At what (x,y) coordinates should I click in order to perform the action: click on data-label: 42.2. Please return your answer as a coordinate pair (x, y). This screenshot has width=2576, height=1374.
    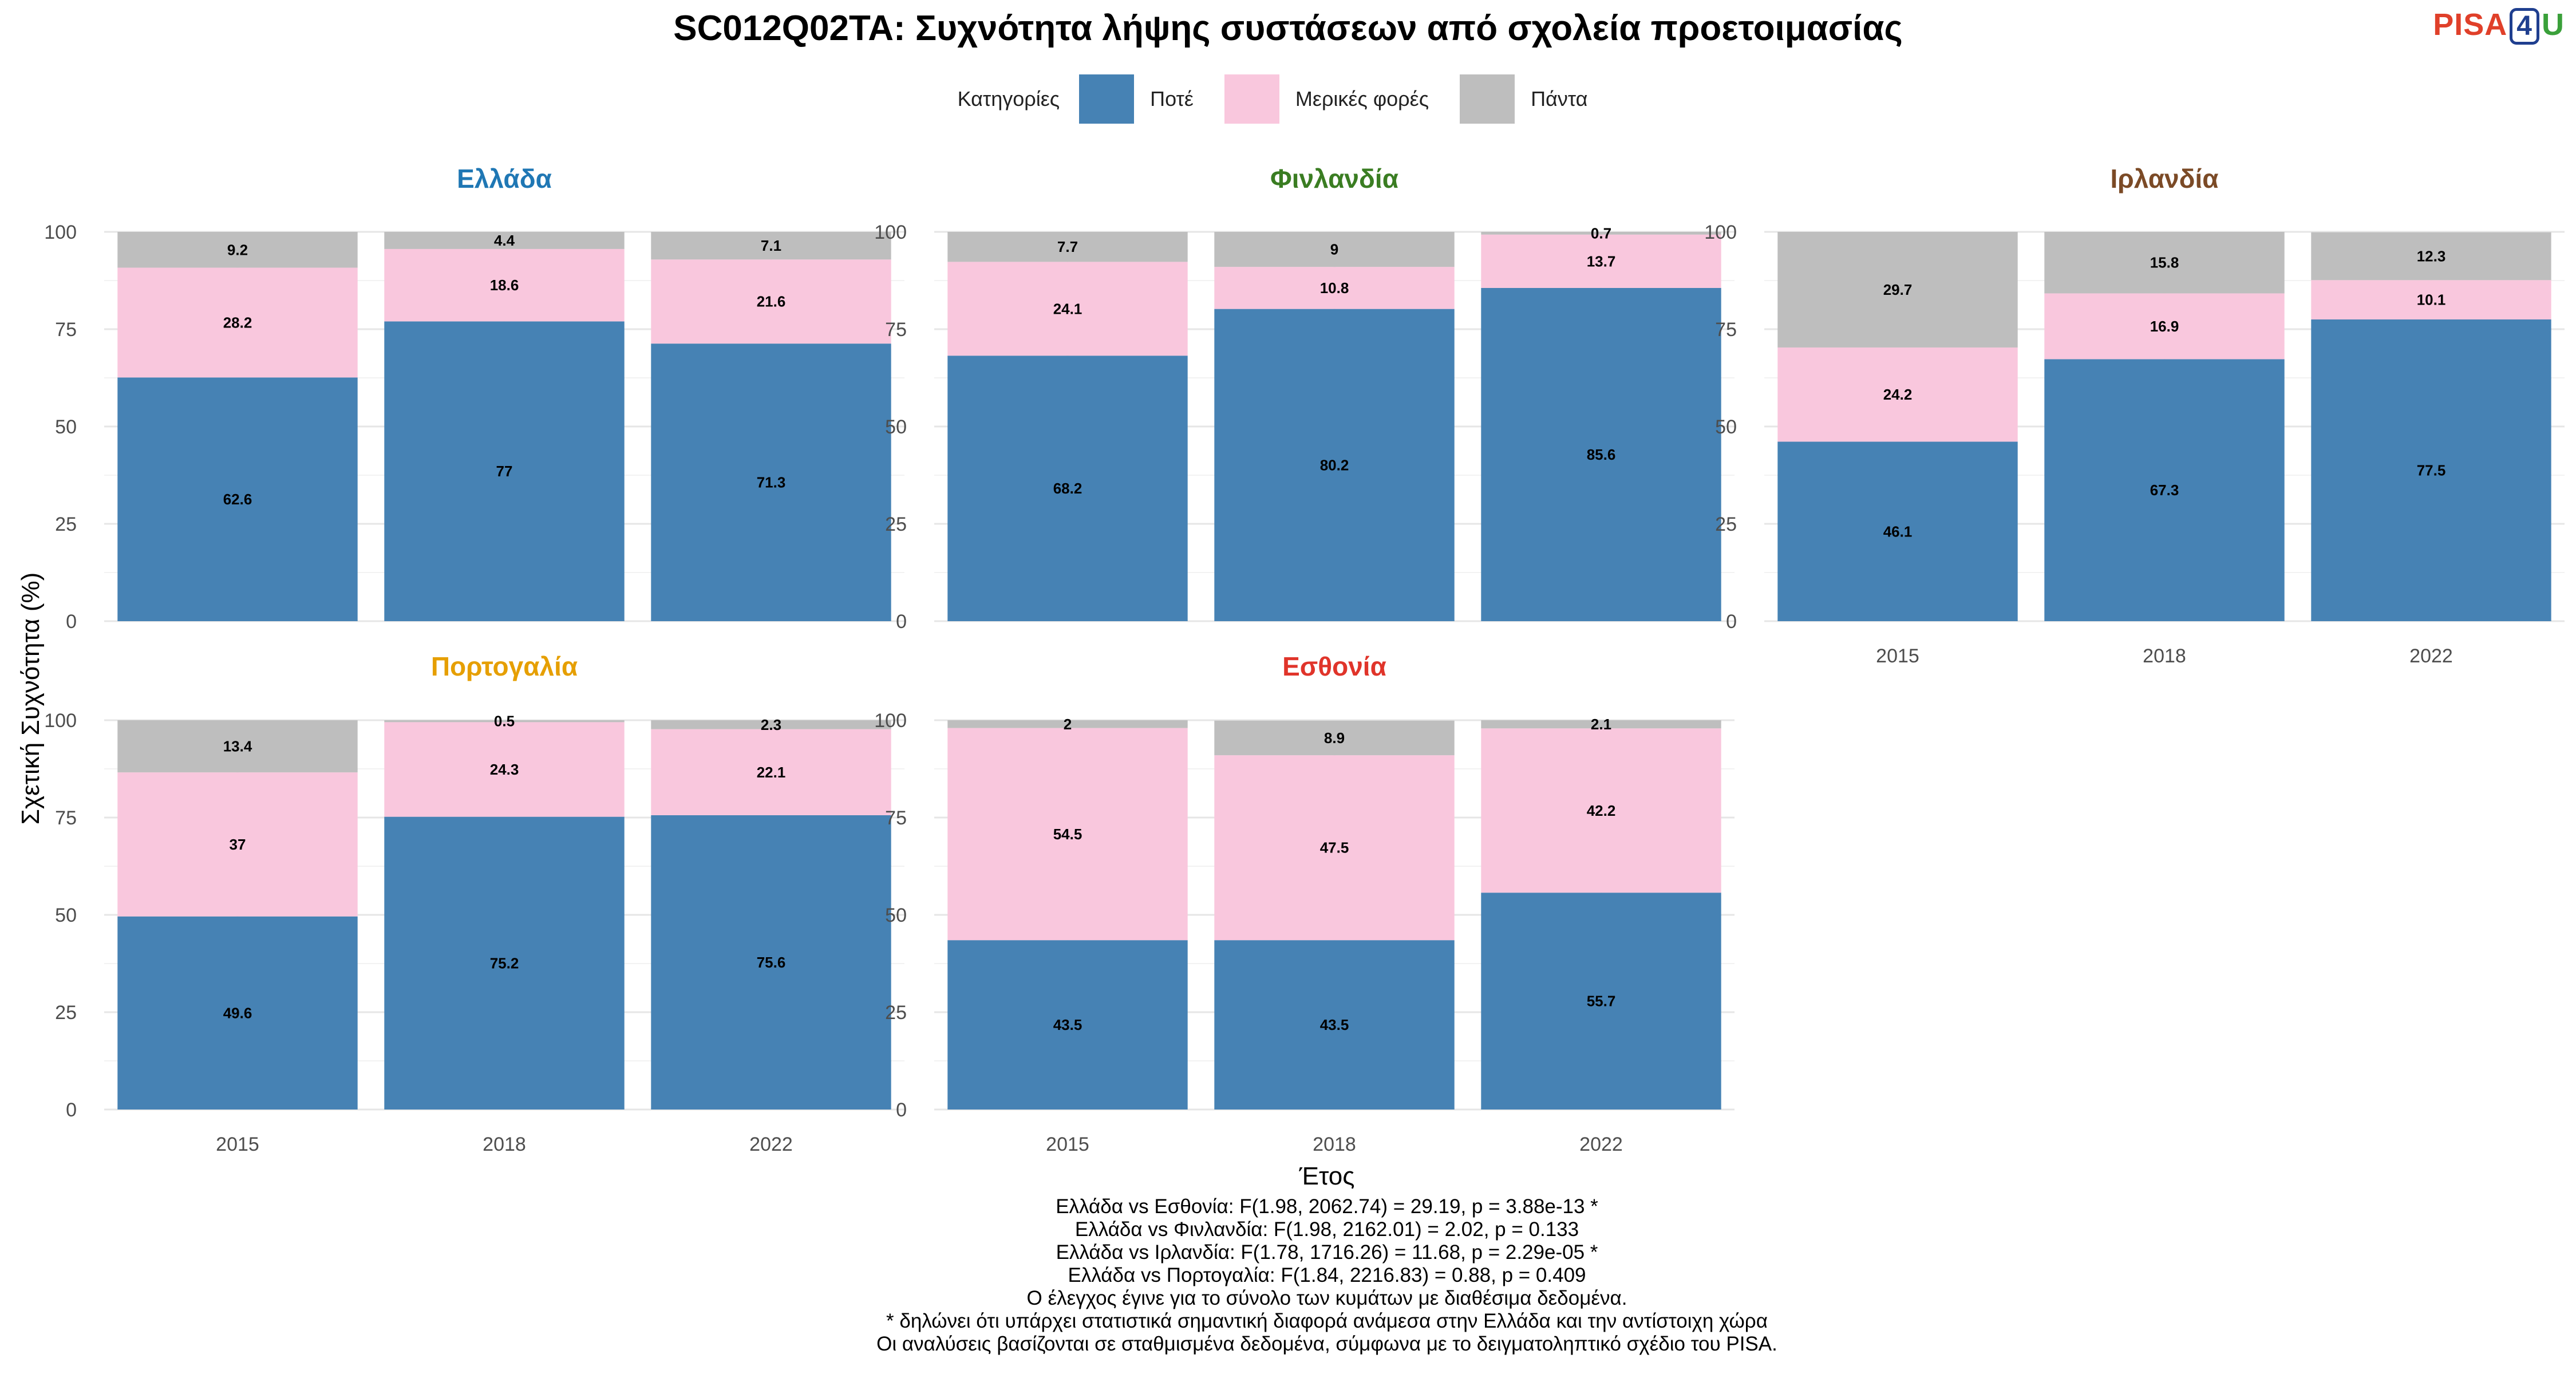
    Looking at the image, I should click on (1601, 811).